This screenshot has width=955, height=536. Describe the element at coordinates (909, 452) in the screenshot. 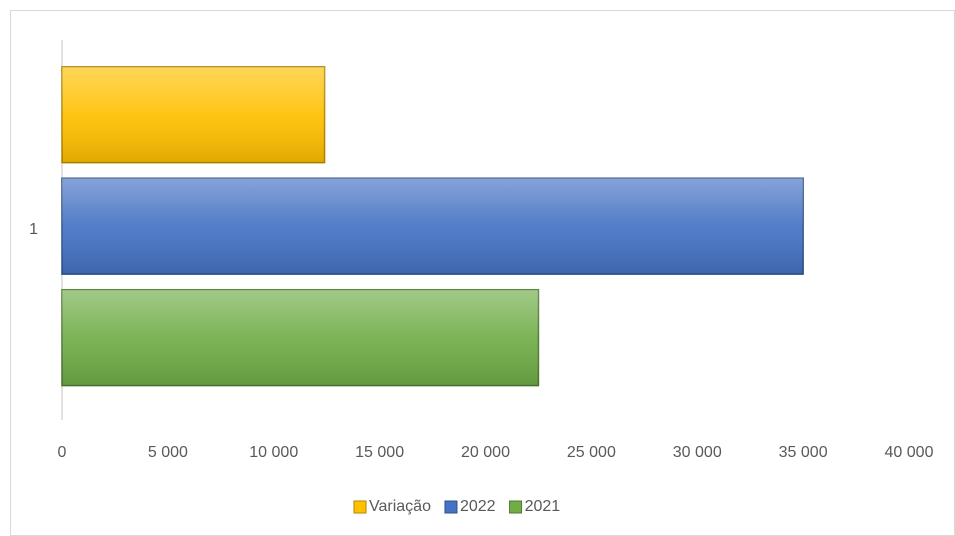

I see `x-tick-label: 40 000` at that location.